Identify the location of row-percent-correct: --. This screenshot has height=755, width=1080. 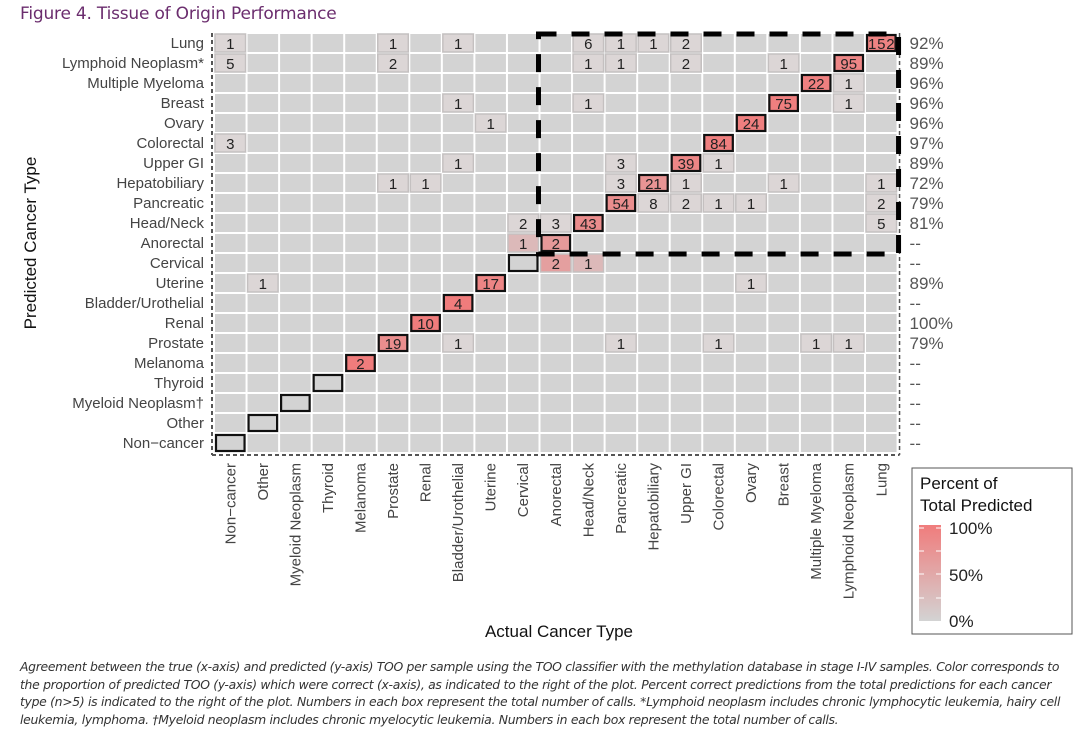
(915, 403).